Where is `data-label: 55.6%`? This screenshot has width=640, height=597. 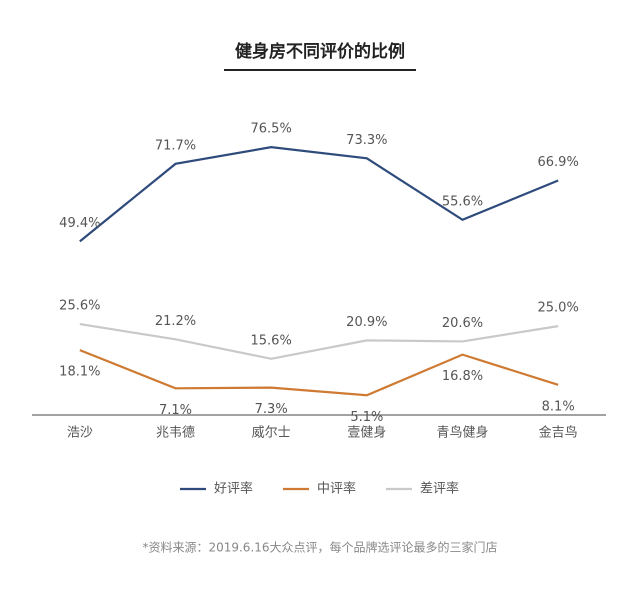 data-label: 55.6% is located at coordinates (462, 201).